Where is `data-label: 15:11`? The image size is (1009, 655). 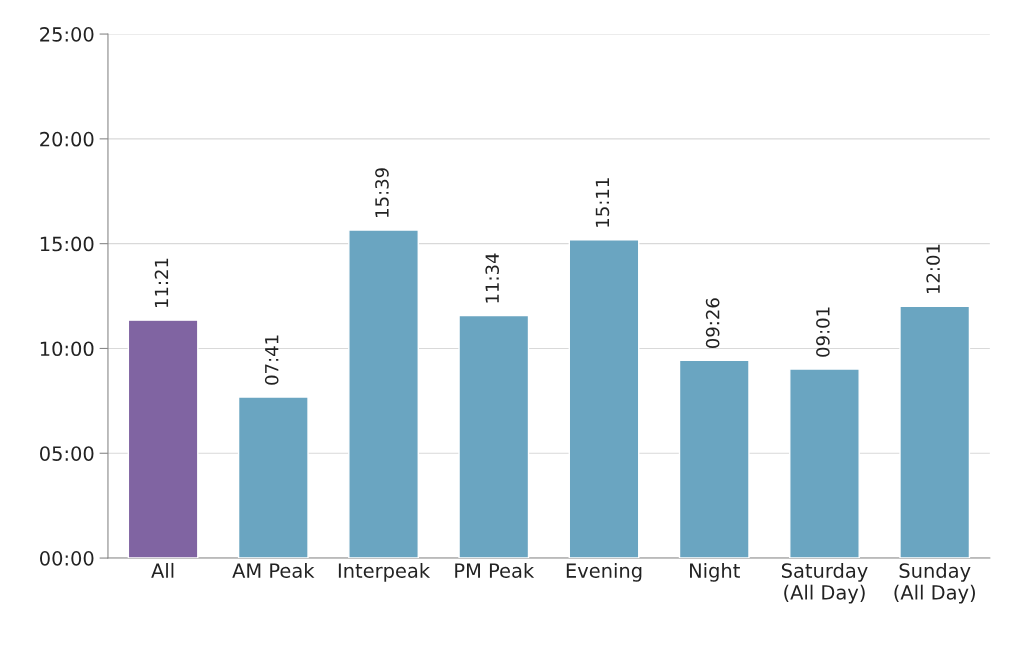
data-label: 15:11 is located at coordinates (602, 202).